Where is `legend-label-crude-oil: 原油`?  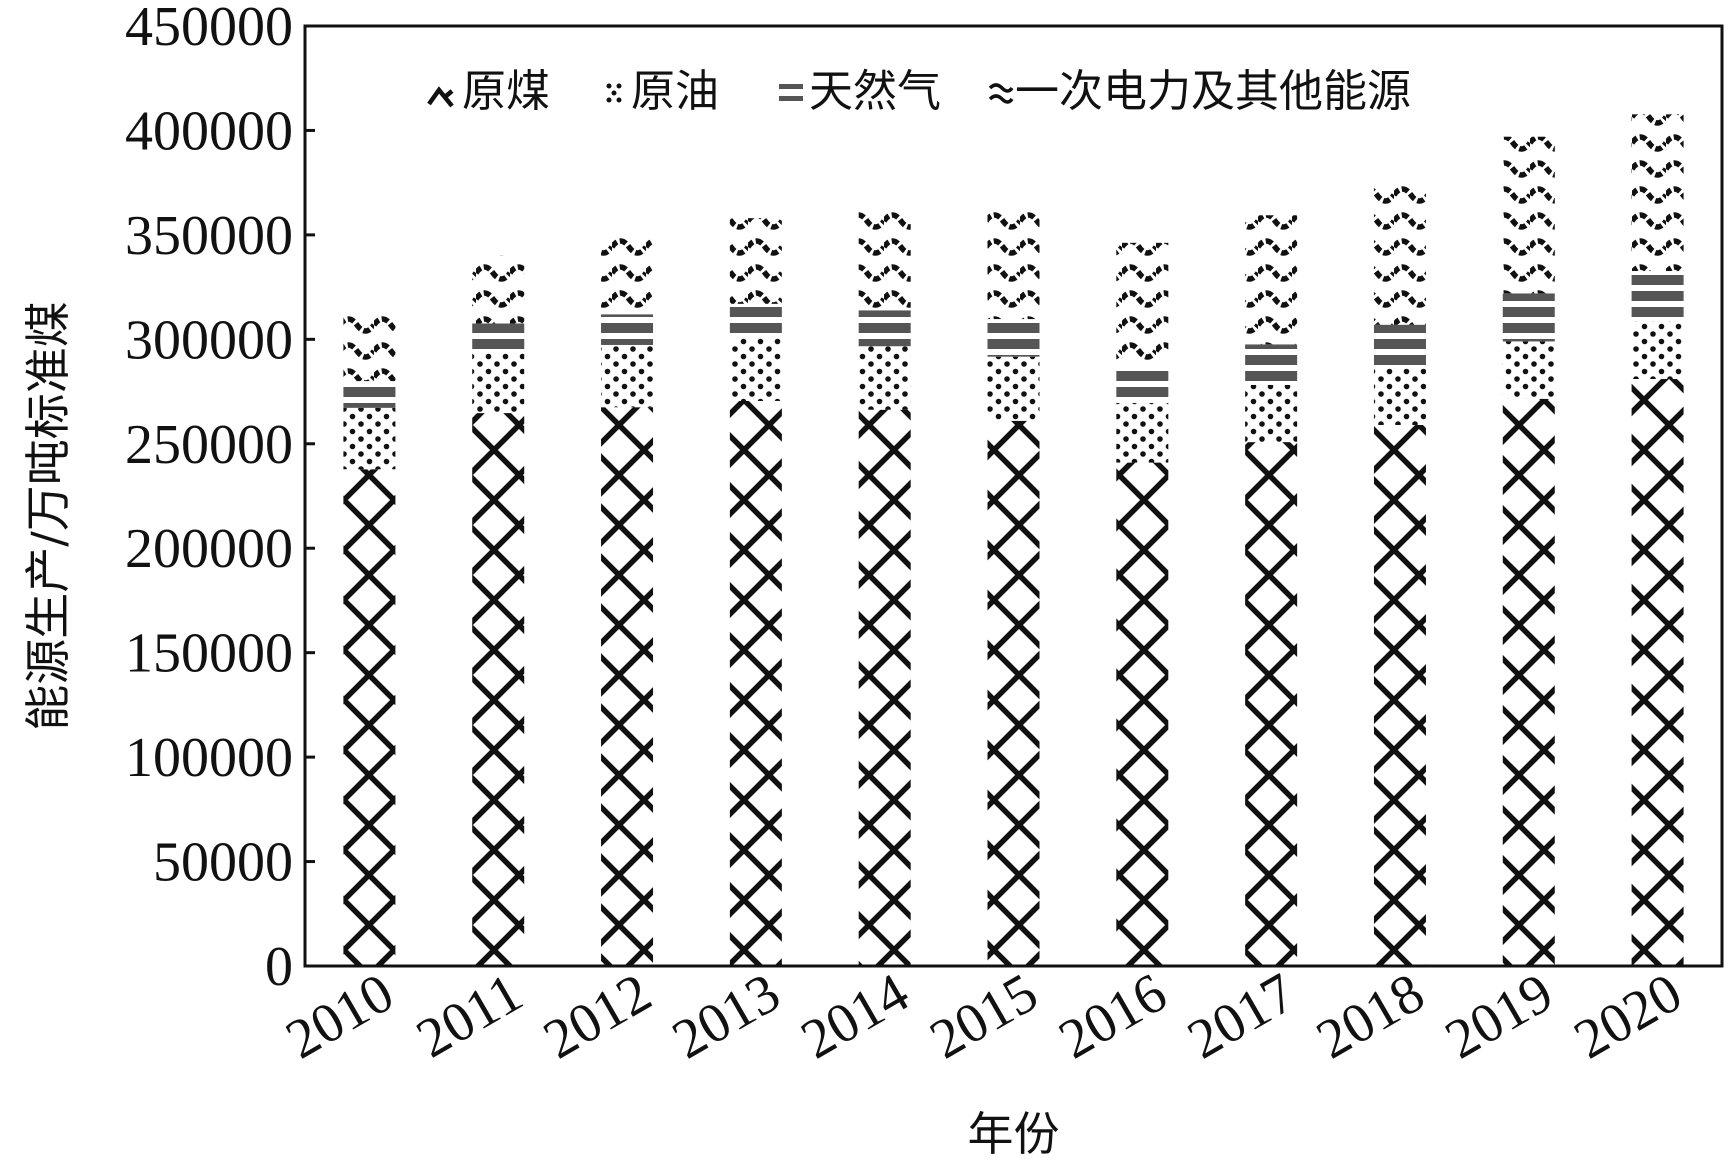
legend-label-crude-oil: 原油 is located at coordinates (675, 91).